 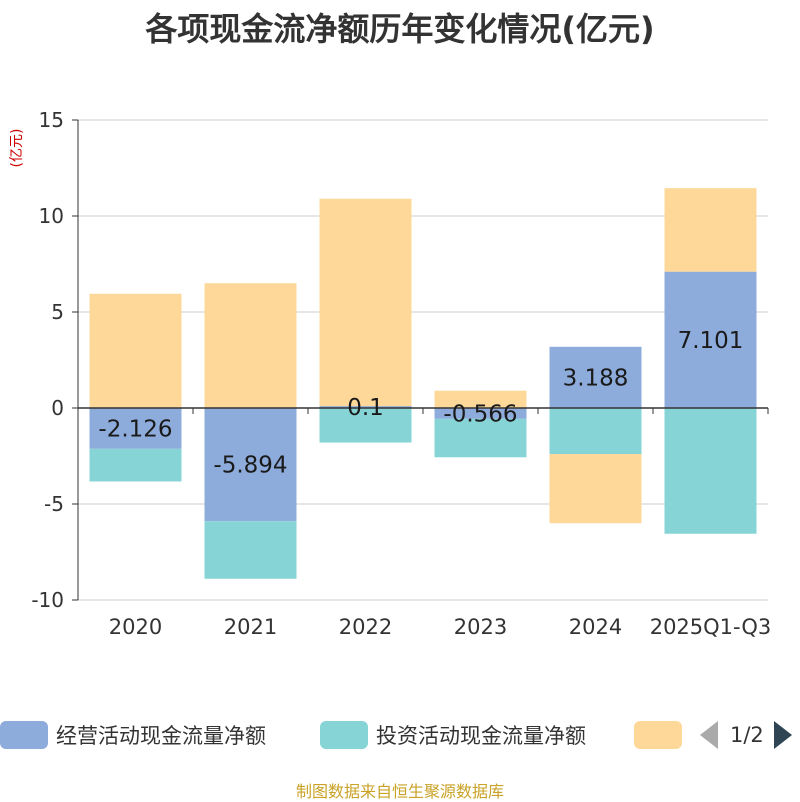 I want to click on x-tick-label: 2024, so click(x=595, y=627).